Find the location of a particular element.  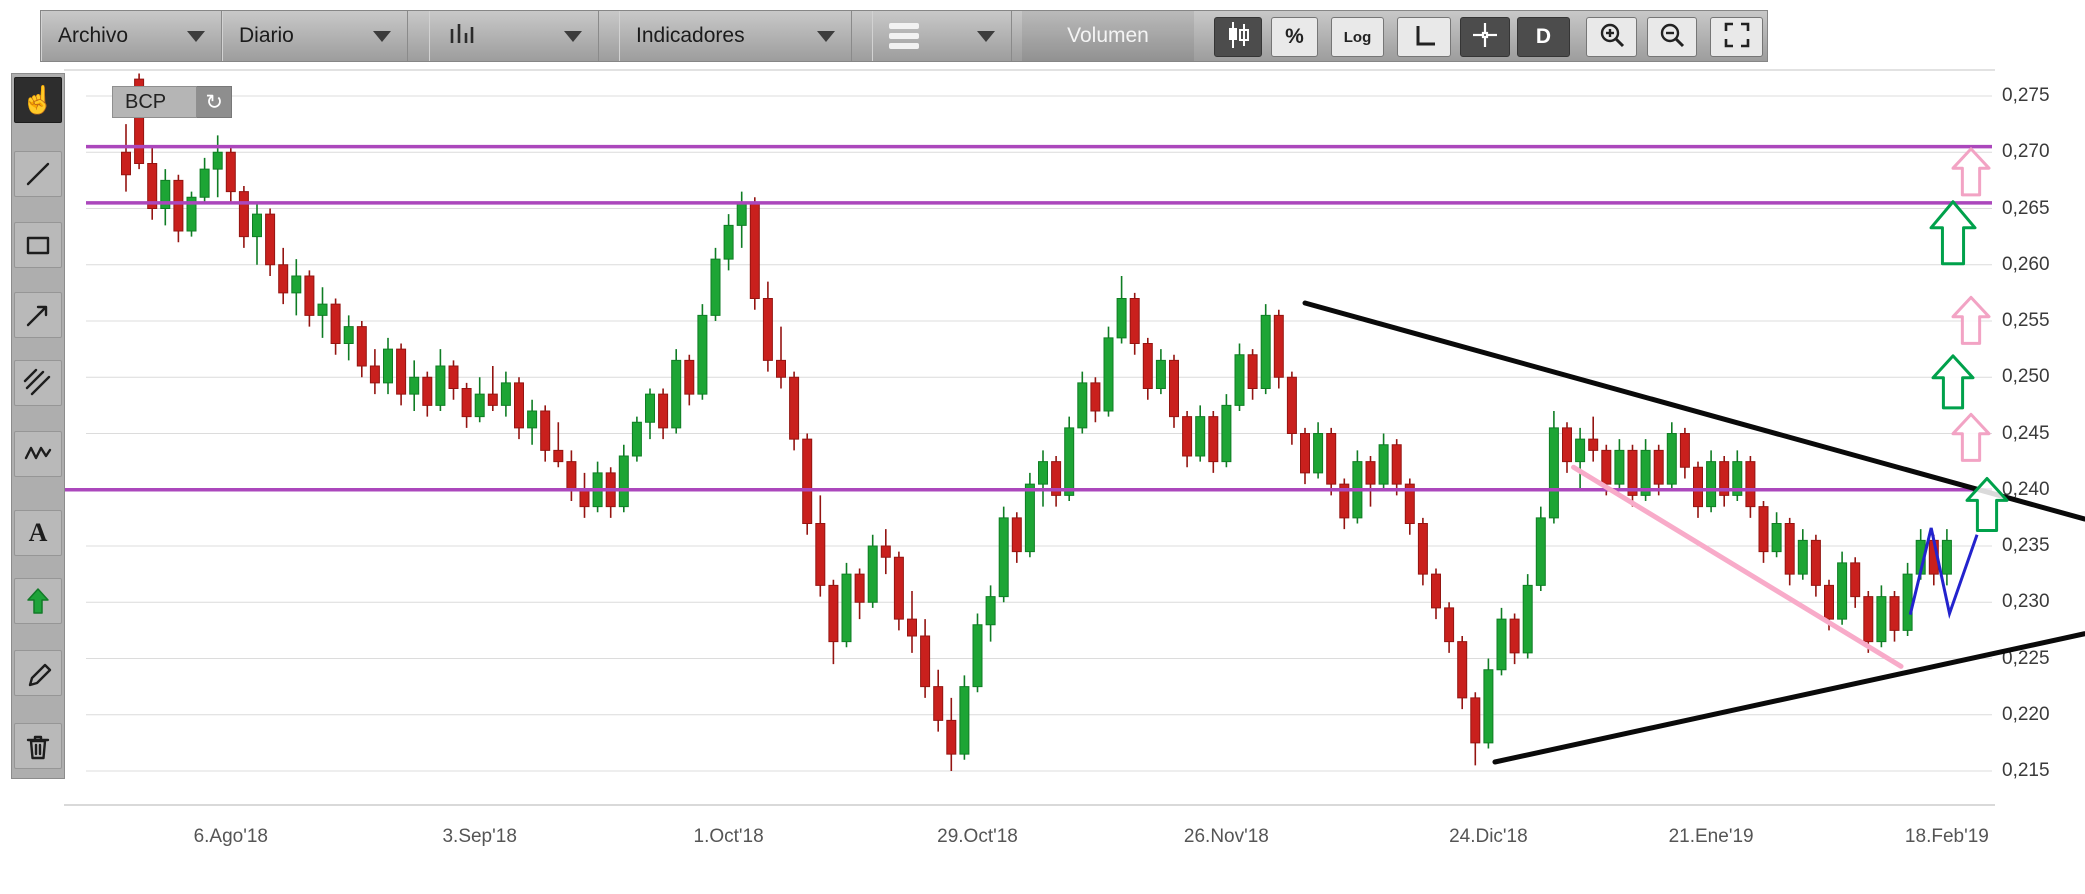

rectangle-icon is located at coordinates (38, 245).